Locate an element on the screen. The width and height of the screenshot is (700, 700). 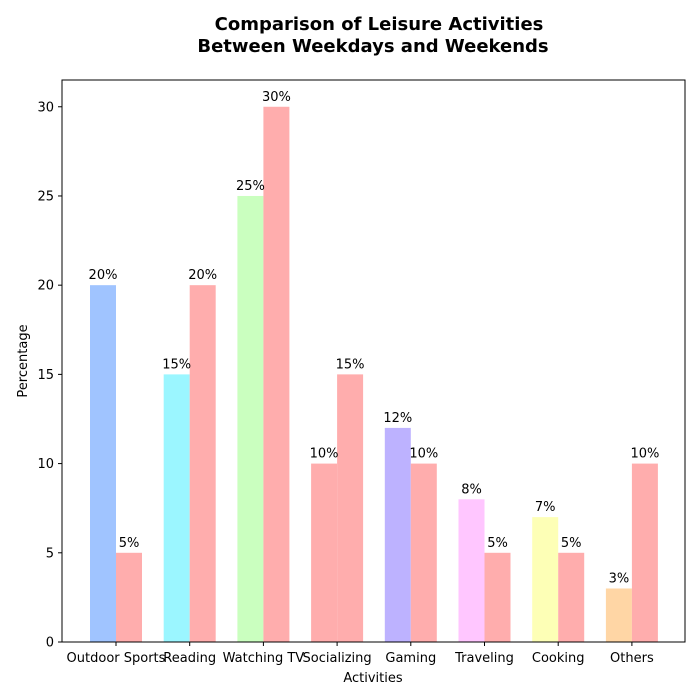
data-label-series1-3: 10% is located at coordinates (324, 454).